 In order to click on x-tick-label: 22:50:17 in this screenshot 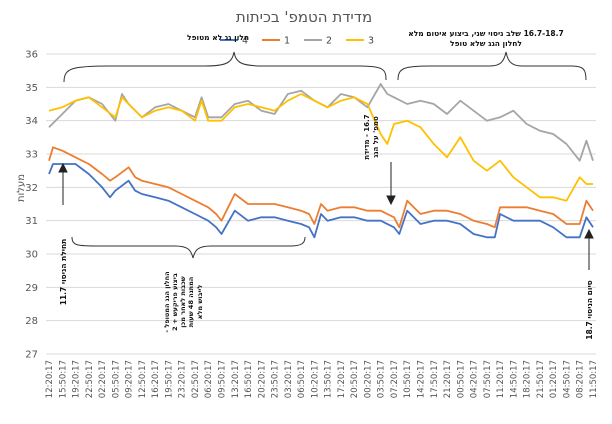, I will do `click(90, 379)`.